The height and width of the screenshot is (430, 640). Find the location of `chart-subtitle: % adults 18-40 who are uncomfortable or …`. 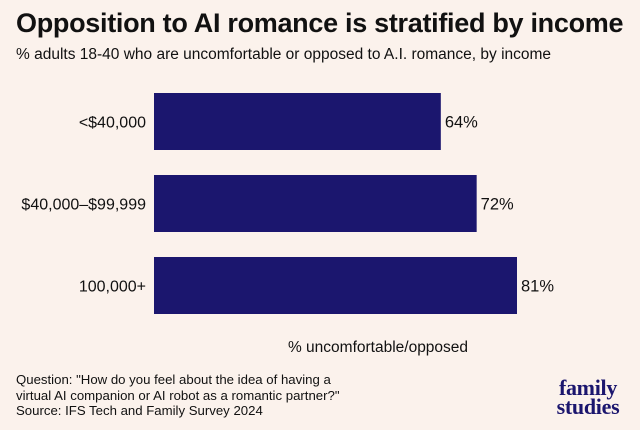

chart-subtitle: % adults 18-40 who are uncomfortable or … is located at coordinates (284, 54).